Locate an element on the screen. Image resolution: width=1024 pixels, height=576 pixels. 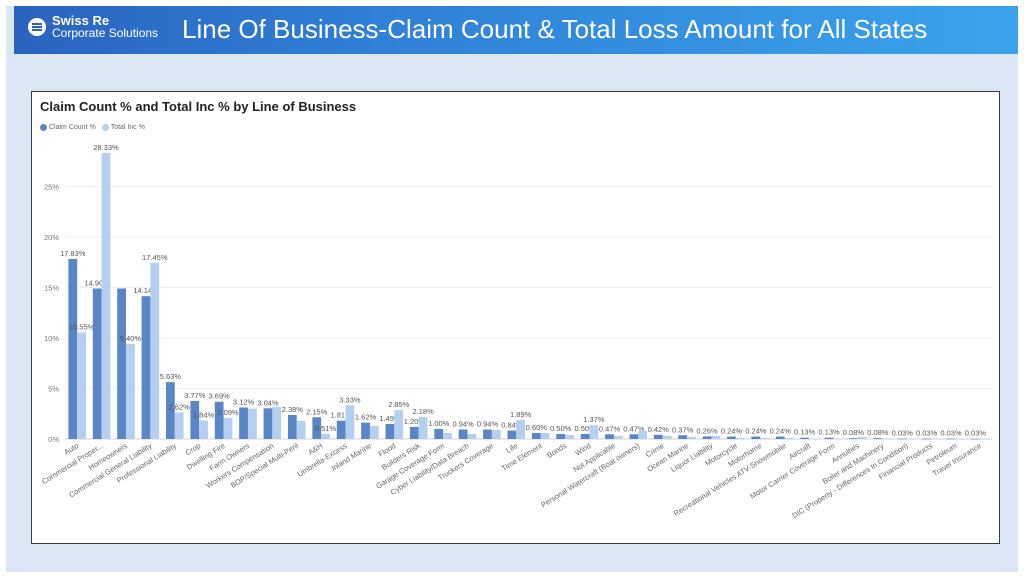
data-label: 1.49% is located at coordinates (390, 418).